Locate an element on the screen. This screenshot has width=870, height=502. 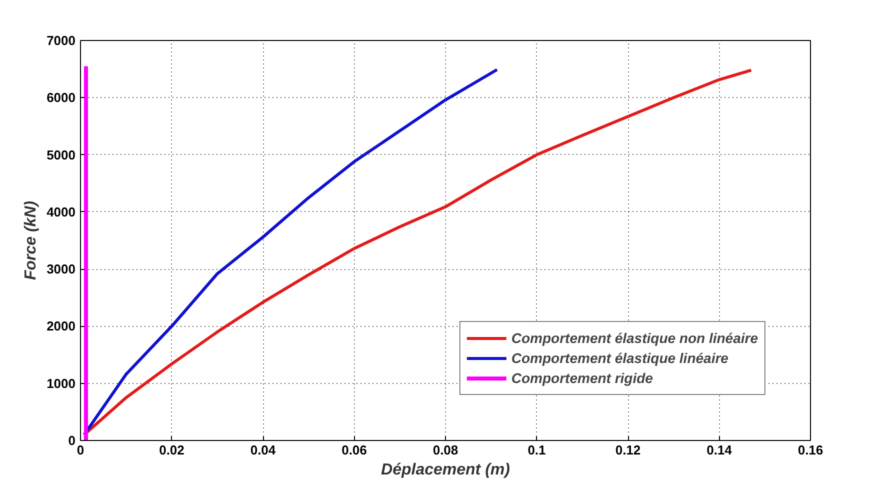
legend-label: Comportement élastique linéaire is located at coordinates (619, 358).